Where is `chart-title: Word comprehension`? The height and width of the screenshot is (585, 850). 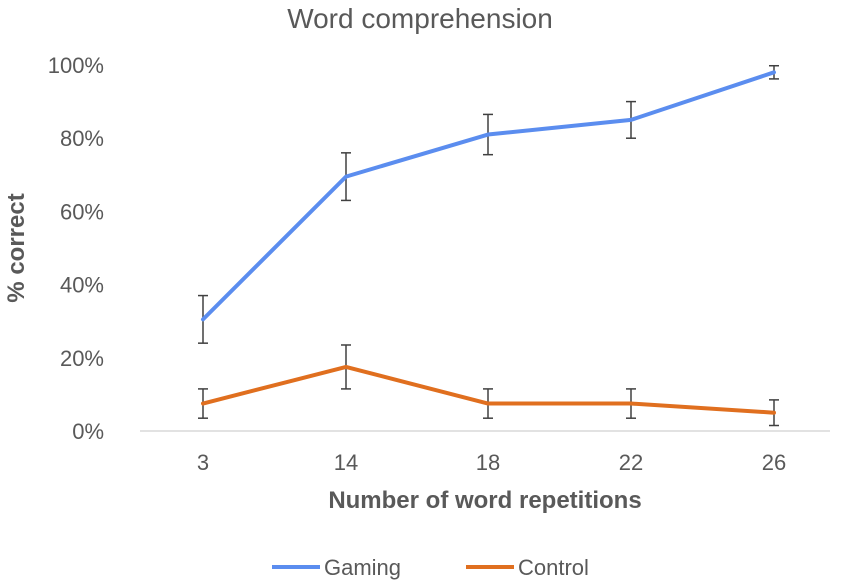
chart-title: Word comprehension is located at coordinates (420, 18).